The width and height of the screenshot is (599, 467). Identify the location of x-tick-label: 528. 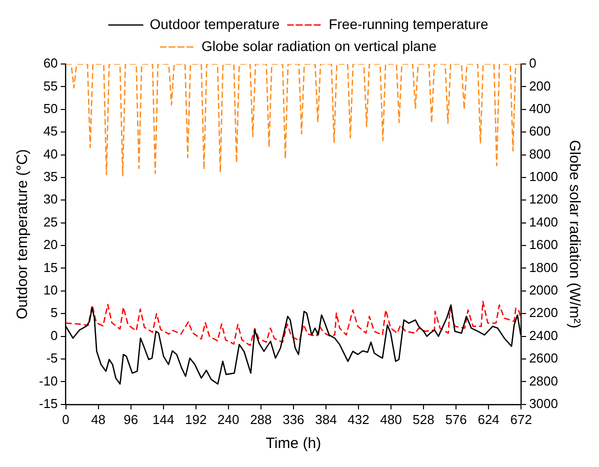
(423, 419).